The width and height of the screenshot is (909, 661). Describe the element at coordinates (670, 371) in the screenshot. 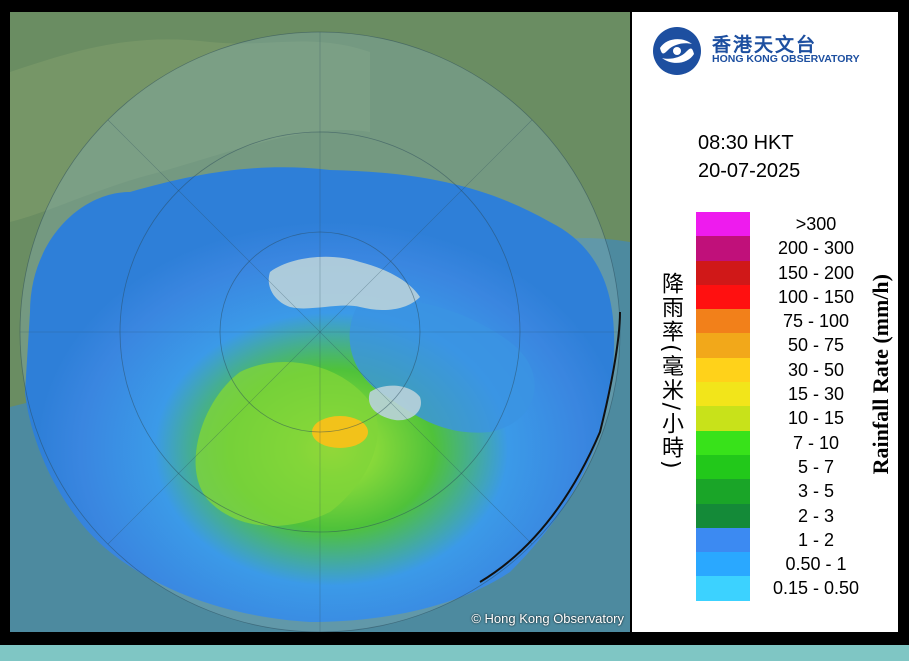

I see `legend-title-chinese: 降雨率(毫米/小時)` at that location.